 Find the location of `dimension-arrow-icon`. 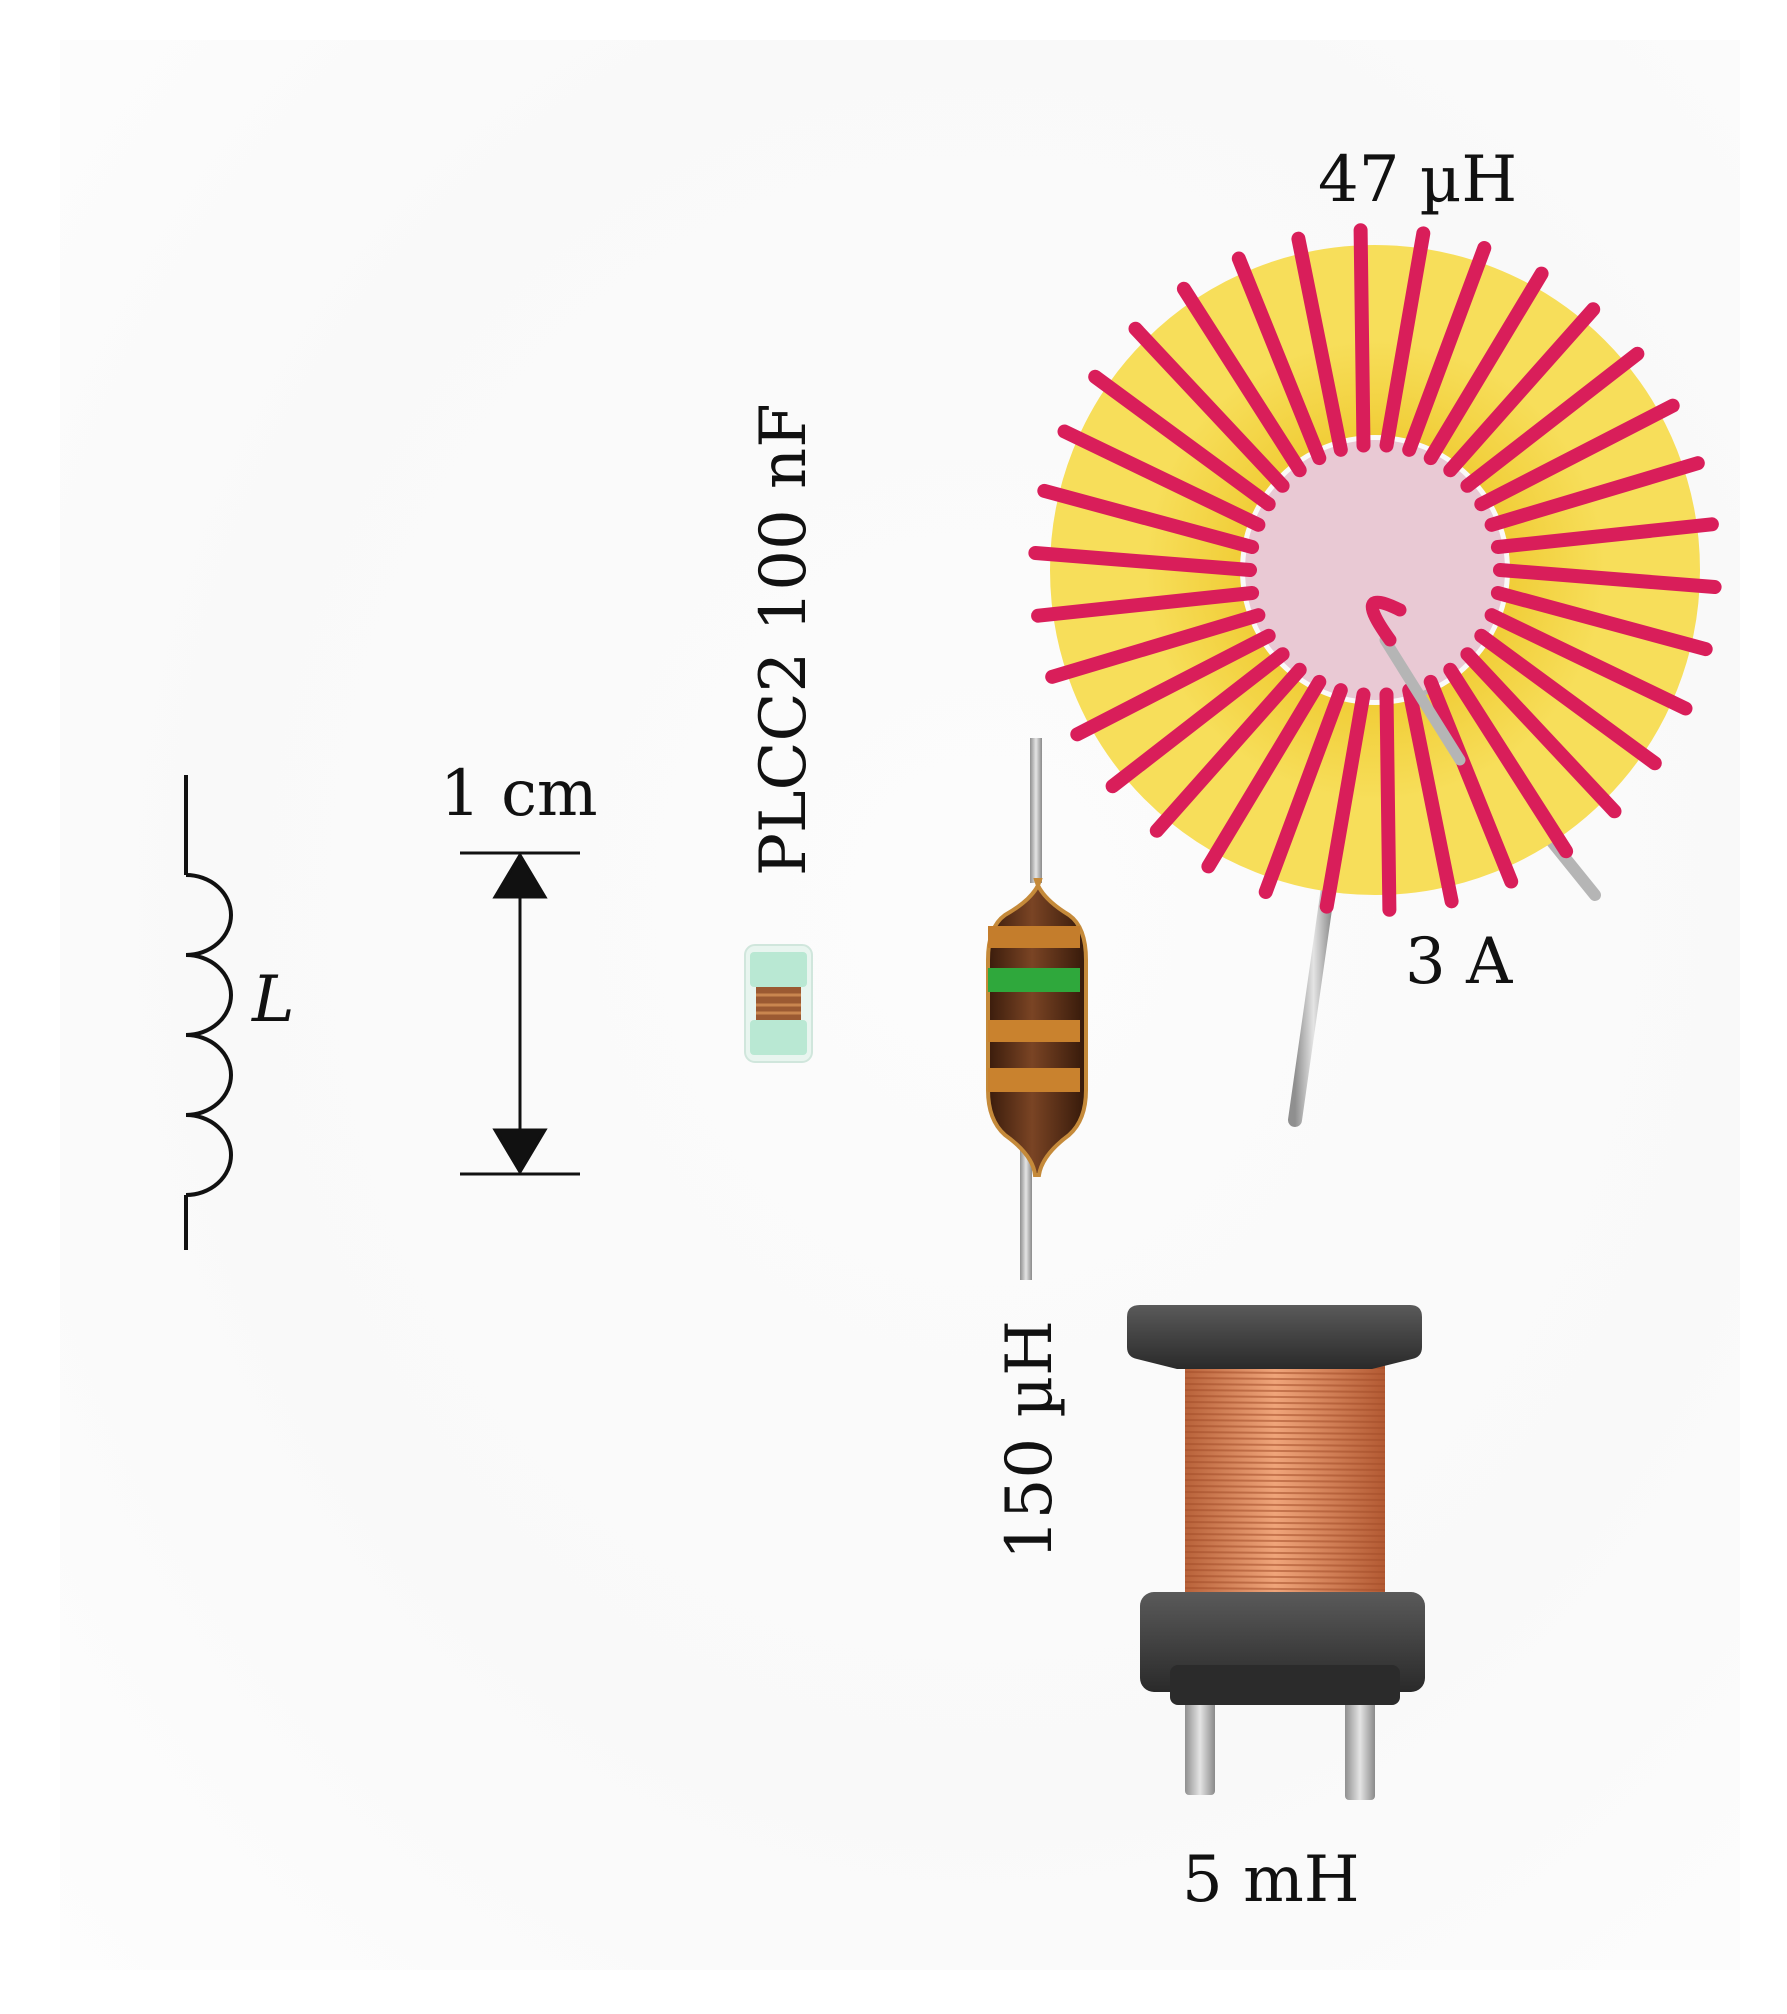

dimension-arrow-icon is located at coordinates (520, 1013).